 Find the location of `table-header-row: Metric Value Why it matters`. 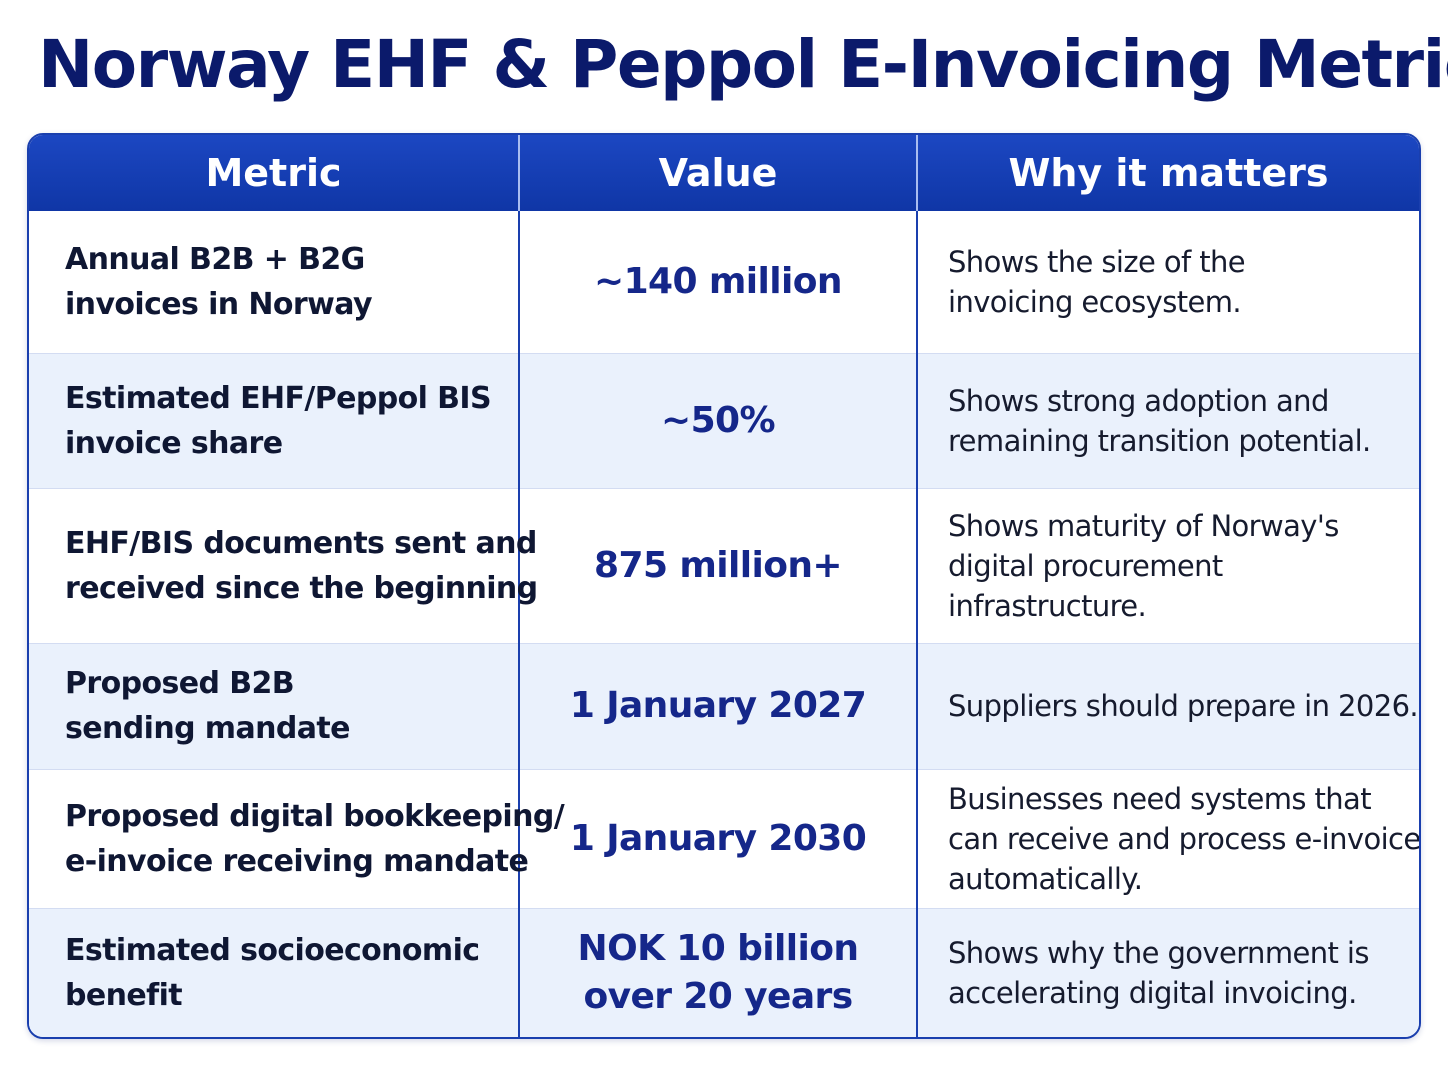

table-header-row: Metric Value Why it matters is located at coordinates (724, 173).